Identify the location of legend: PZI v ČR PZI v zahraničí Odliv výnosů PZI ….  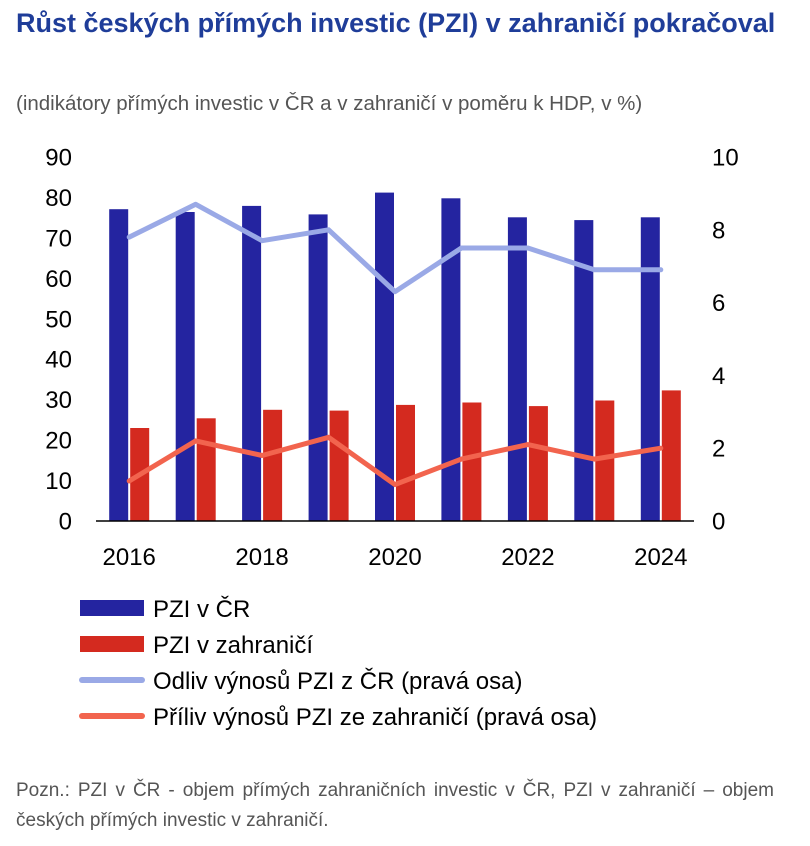
(338, 663).